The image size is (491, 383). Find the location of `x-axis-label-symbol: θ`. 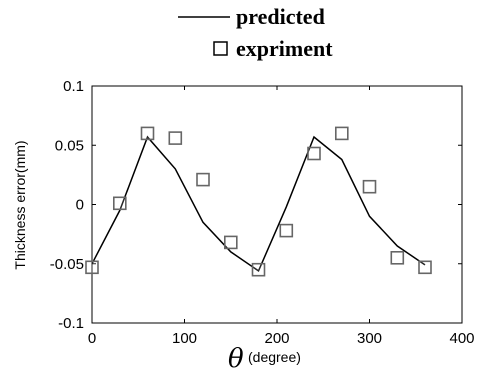

x-axis-label-symbol: θ is located at coordinates (236, 359).